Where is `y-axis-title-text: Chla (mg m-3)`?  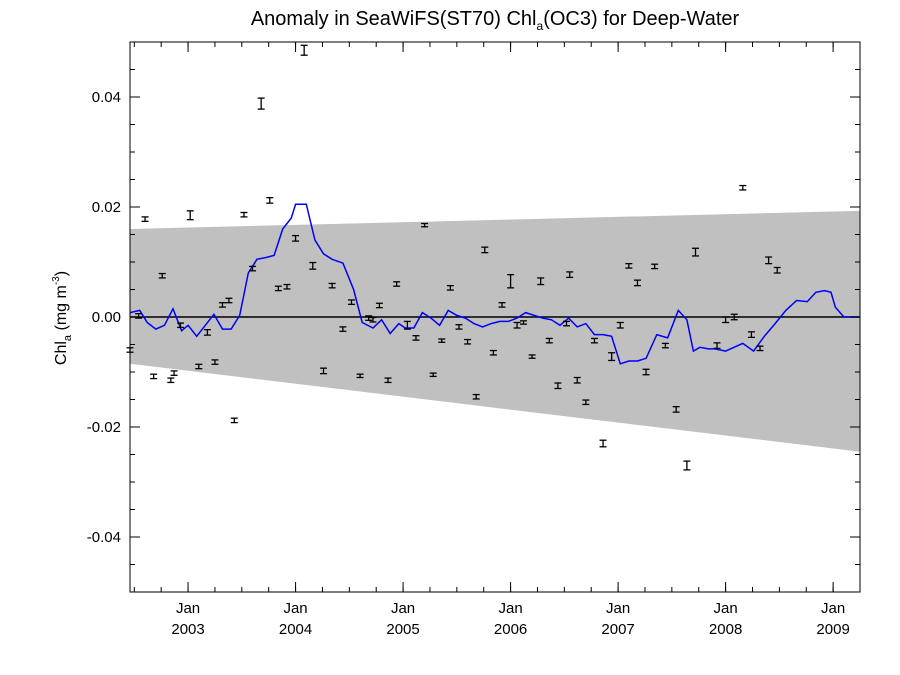 y-axis-title-text: Chla (mg m-3) is located at coordinates (62, 318).